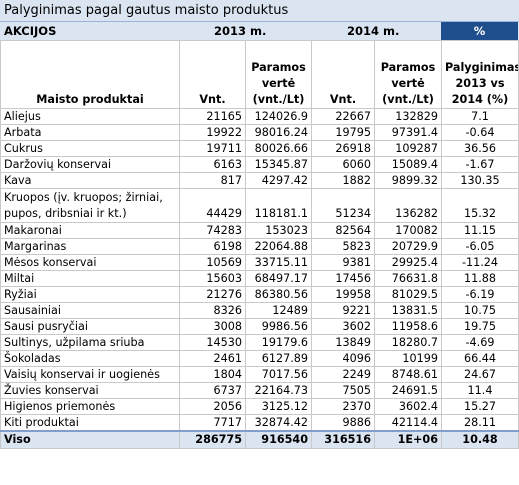  I want to click on units-2014-cell: 9886, so click(343, 423).